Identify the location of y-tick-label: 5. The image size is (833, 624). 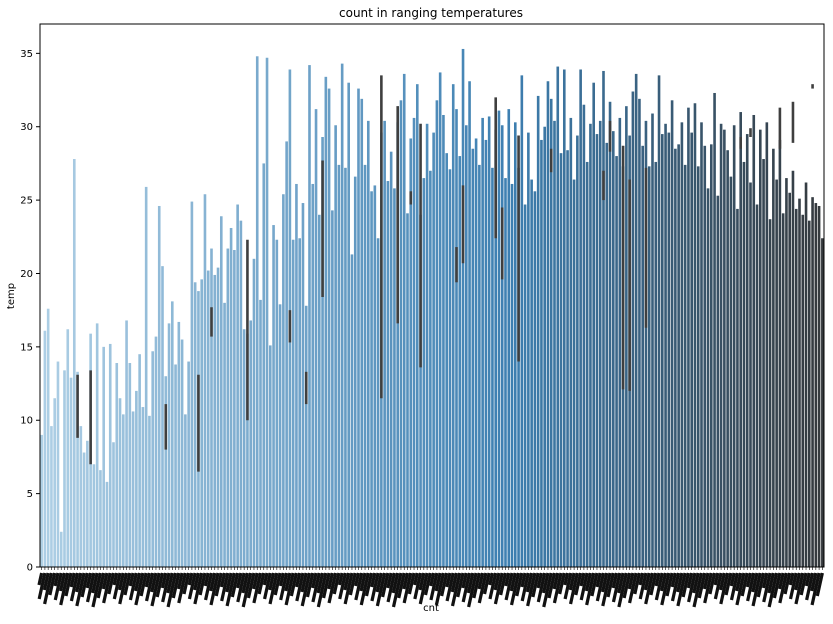
(30, 494).